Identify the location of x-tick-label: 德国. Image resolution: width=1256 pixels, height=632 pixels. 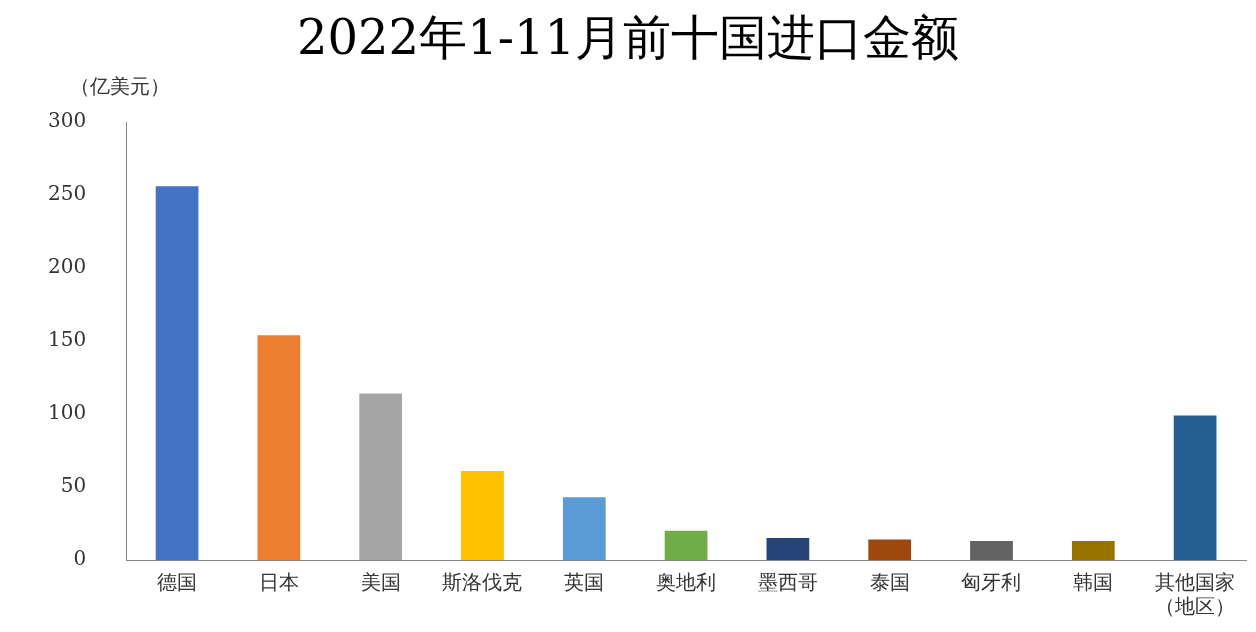
(177, 582).